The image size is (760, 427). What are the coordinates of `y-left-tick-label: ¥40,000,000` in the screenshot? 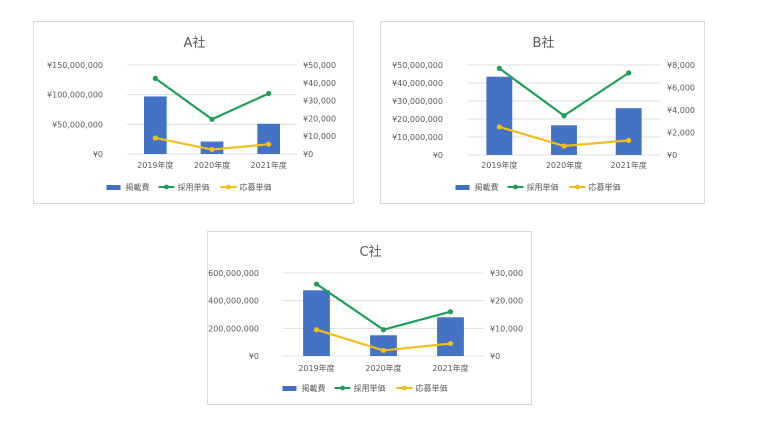 It's located at (417, 83).